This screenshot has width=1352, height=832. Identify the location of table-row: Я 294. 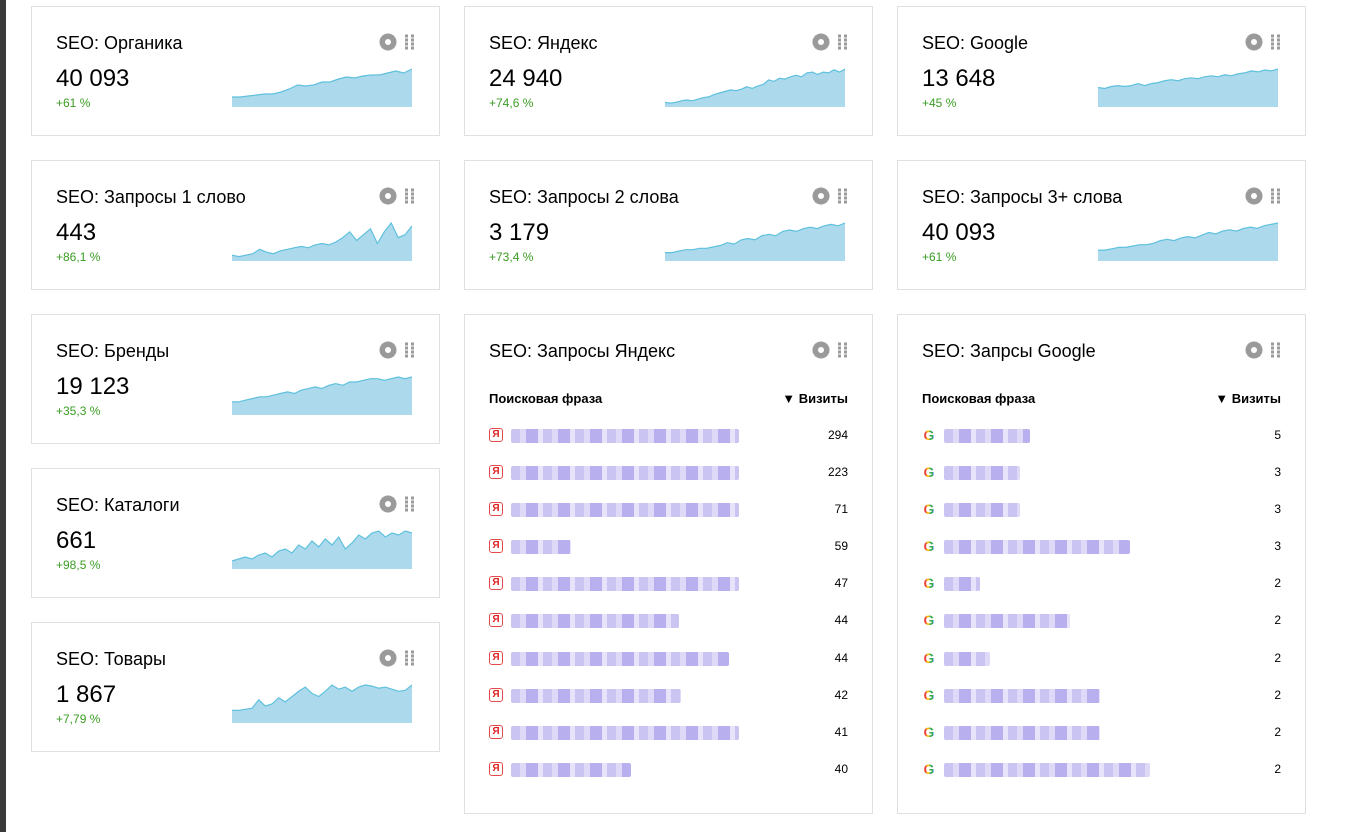
(668, 444).